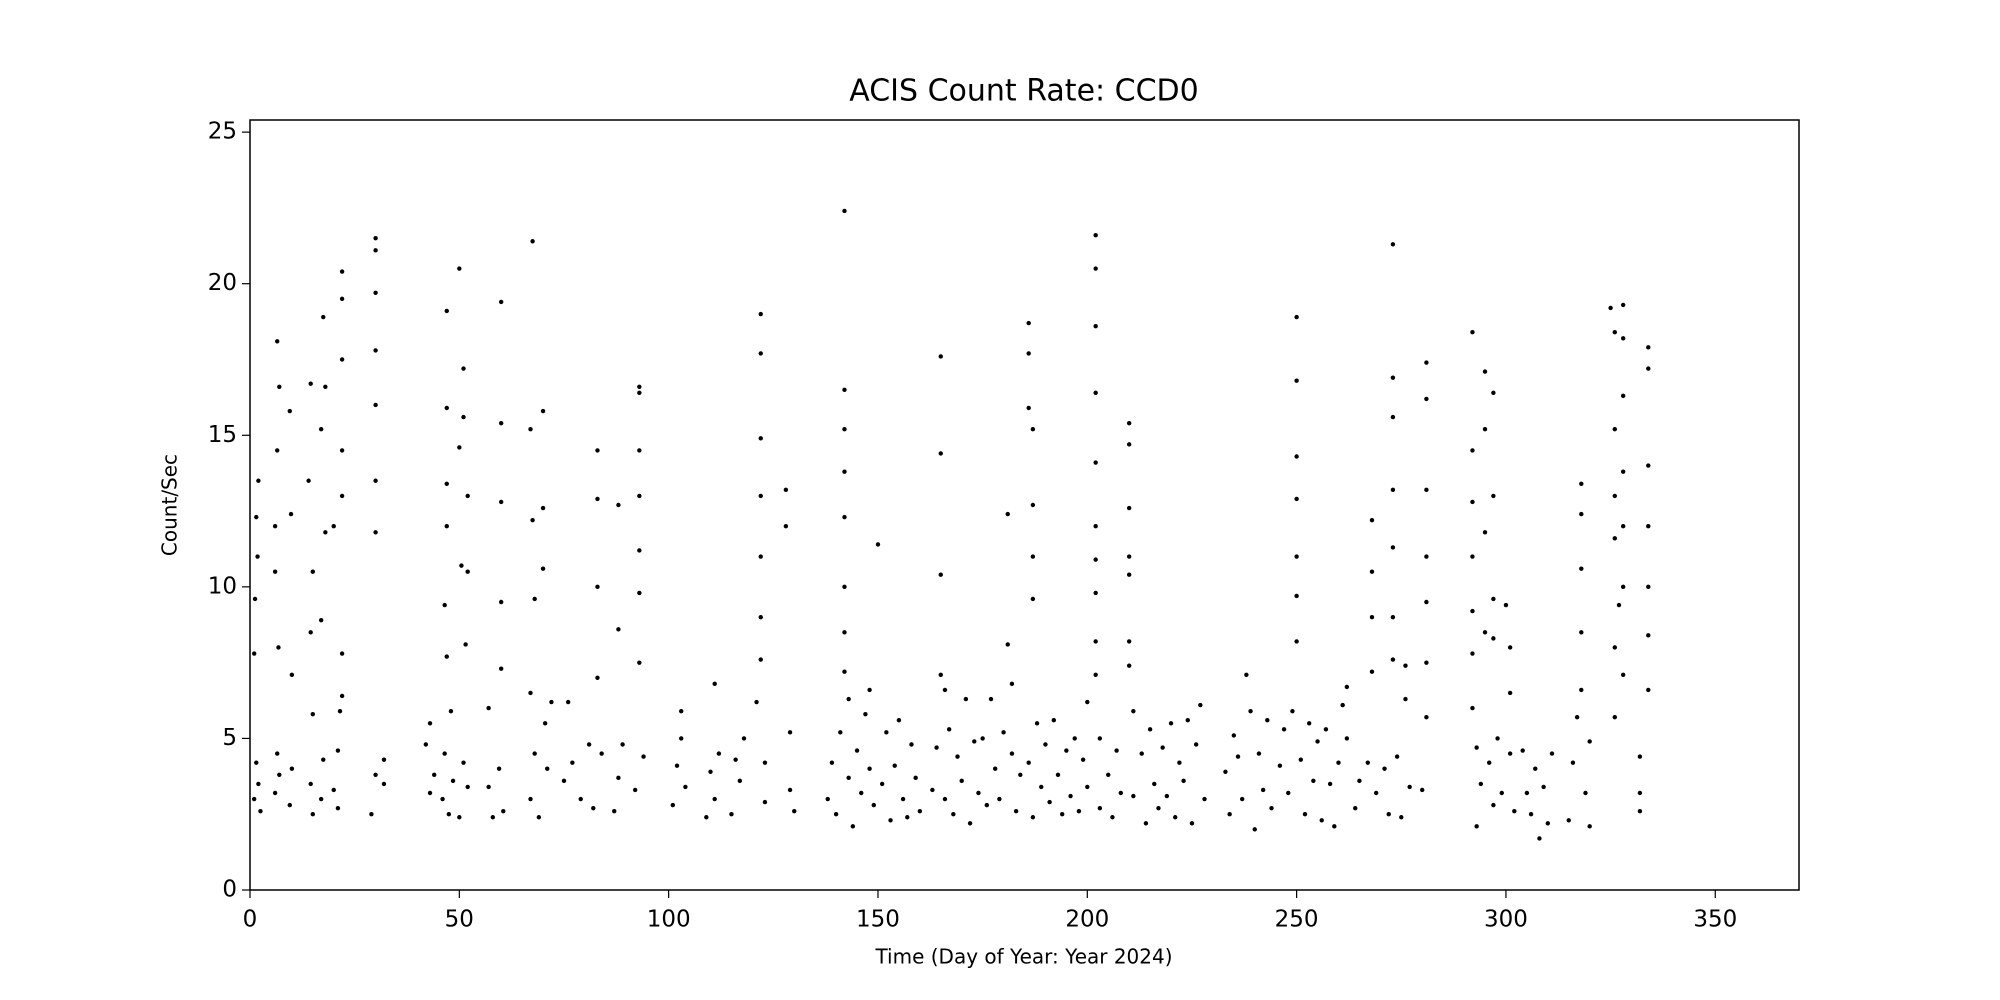 This screenshot has height=1000, width=2000. I want to click on x-tick-label: 150, so click(878, 920).